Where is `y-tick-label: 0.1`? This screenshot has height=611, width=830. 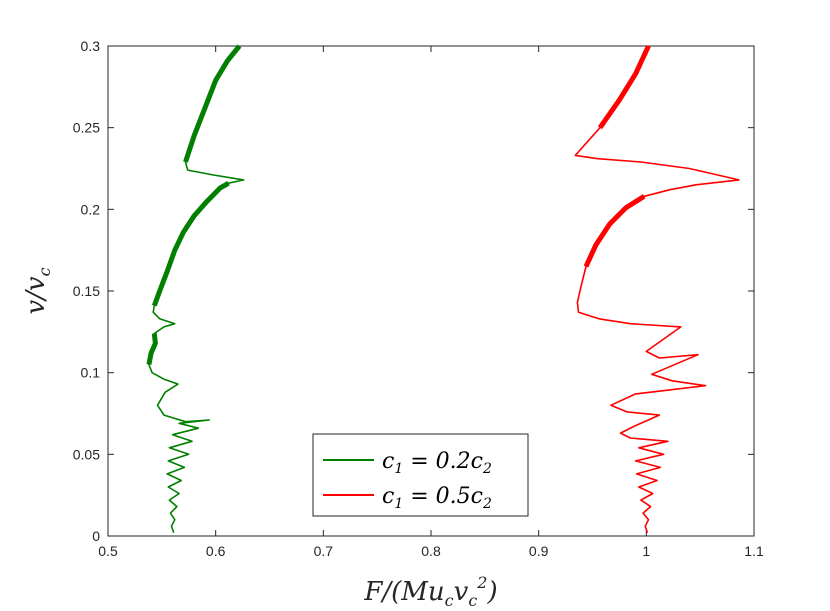
y-tick-label: 0.1 is located at coordinates (91, 373).